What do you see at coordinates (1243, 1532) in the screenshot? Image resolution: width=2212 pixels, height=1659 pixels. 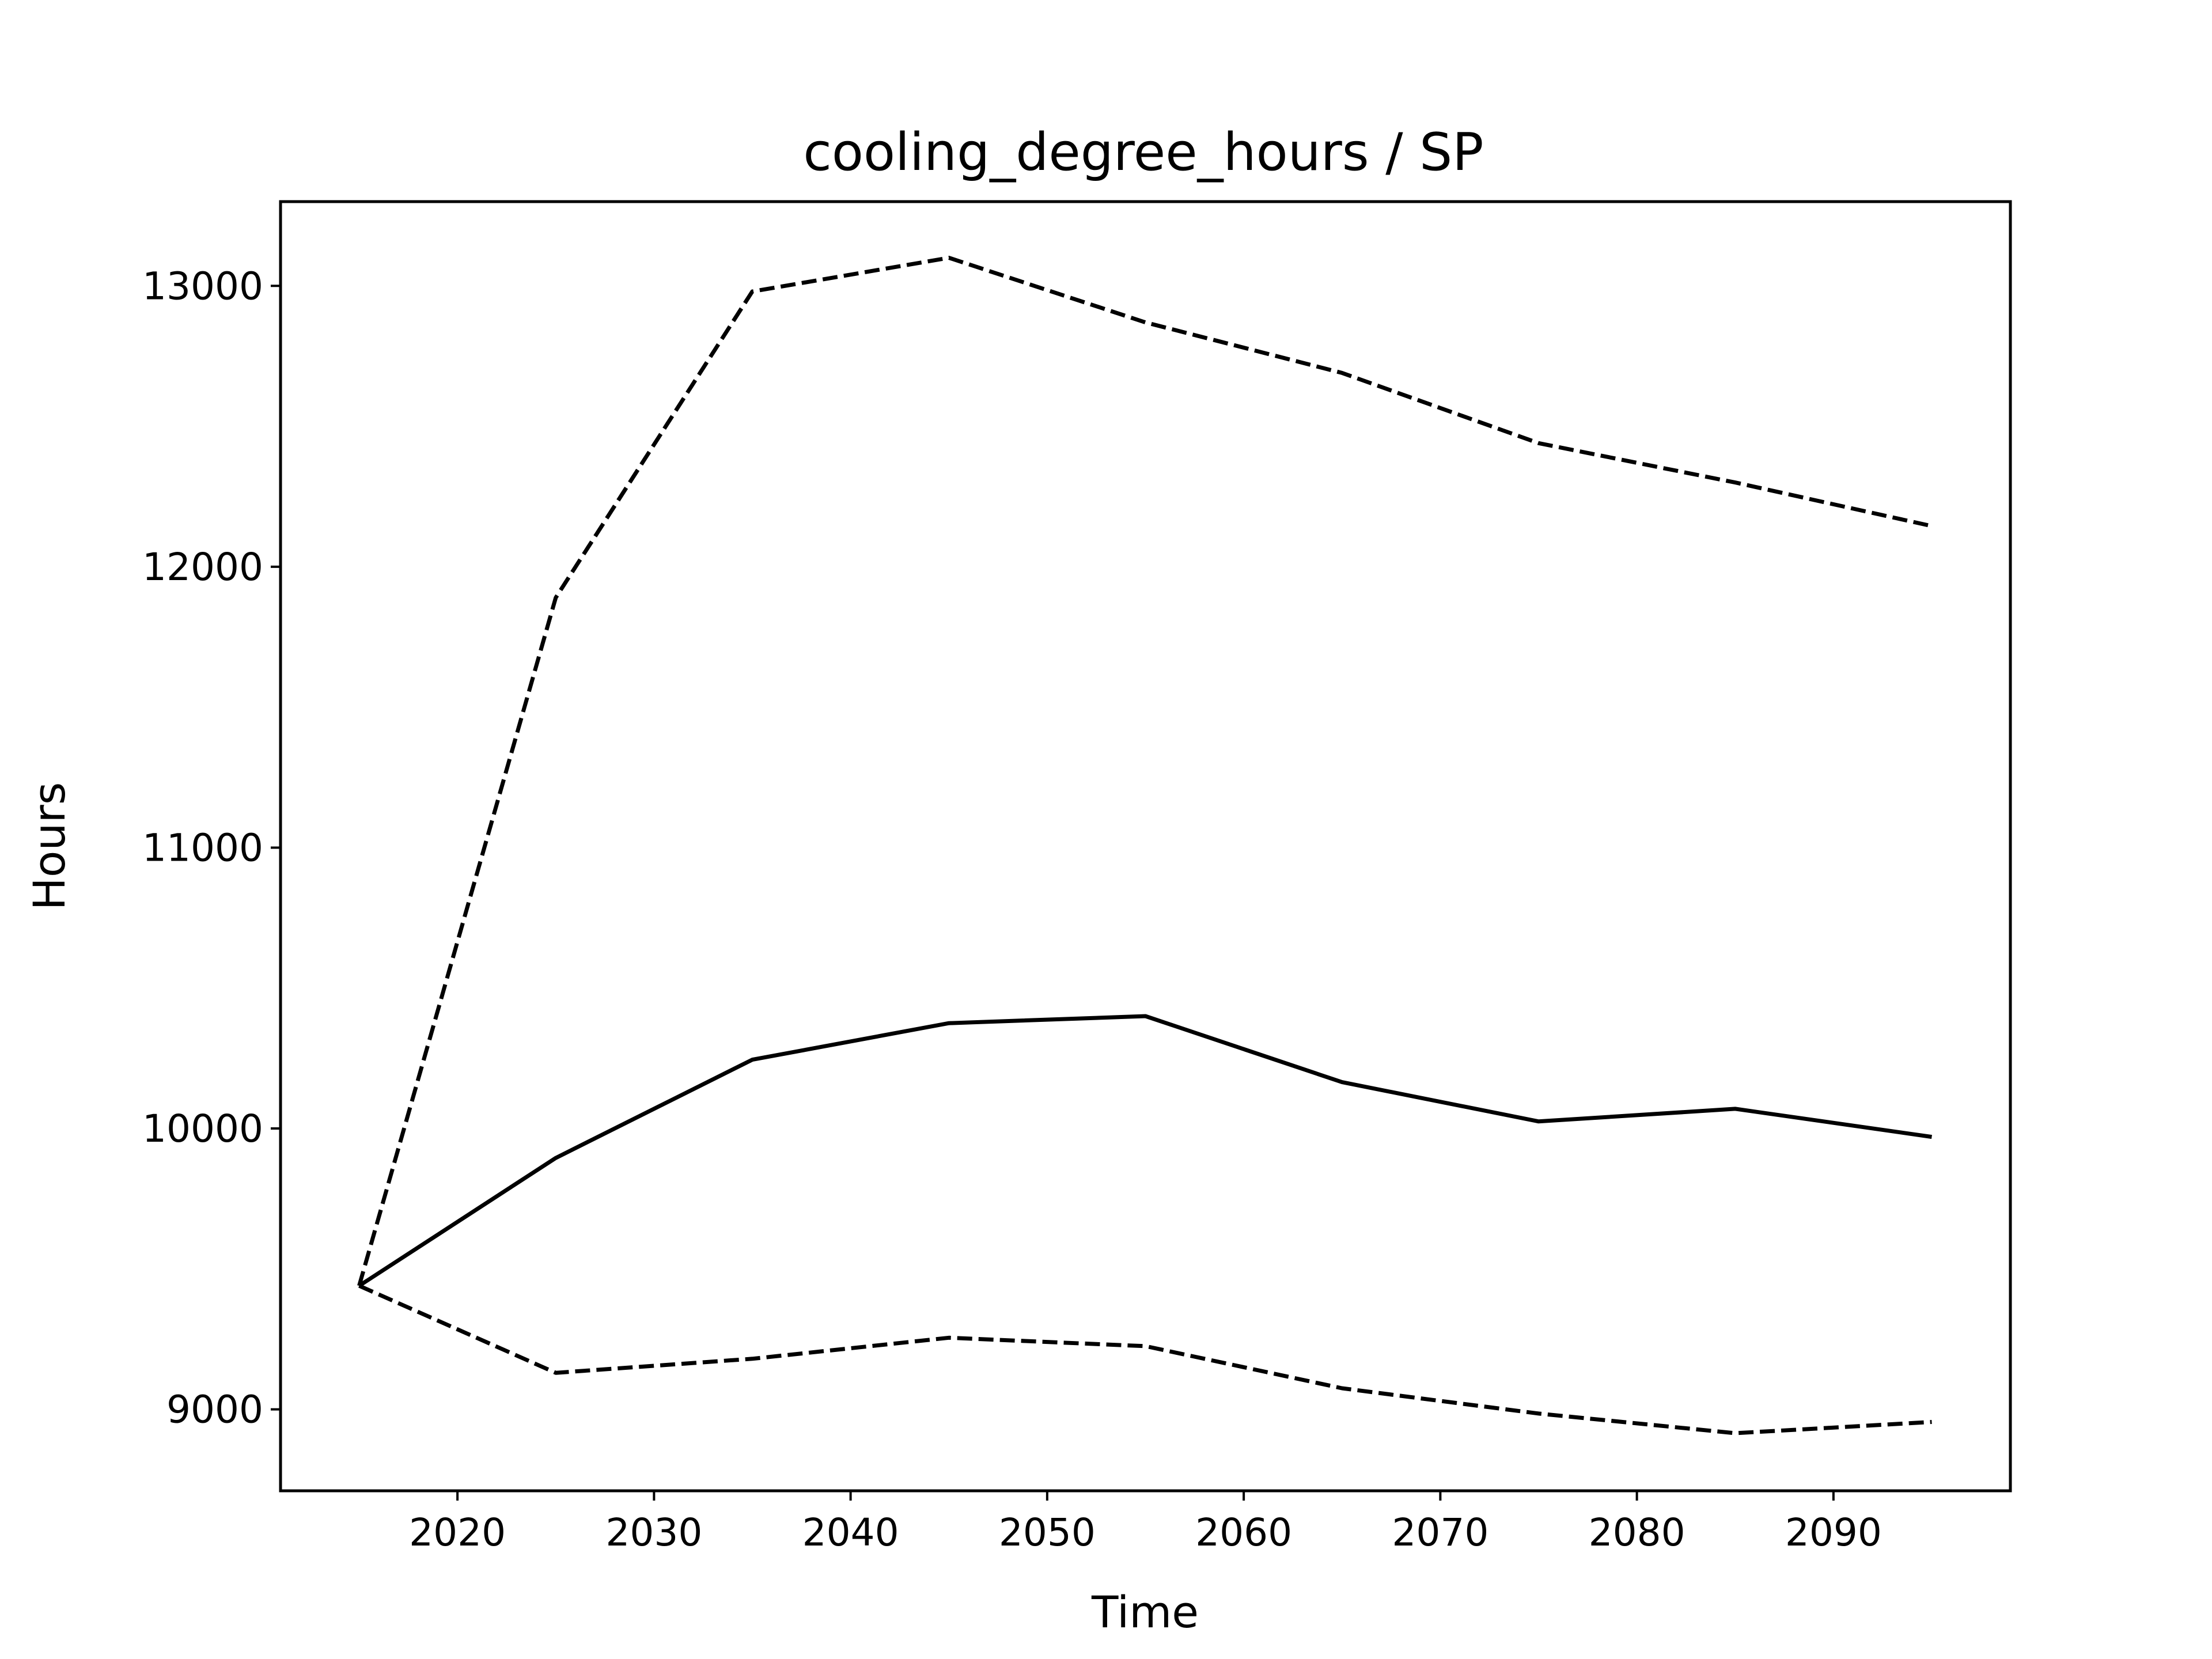 I see `x-tick-label: 2060` at bounding box center [1243, 1532].